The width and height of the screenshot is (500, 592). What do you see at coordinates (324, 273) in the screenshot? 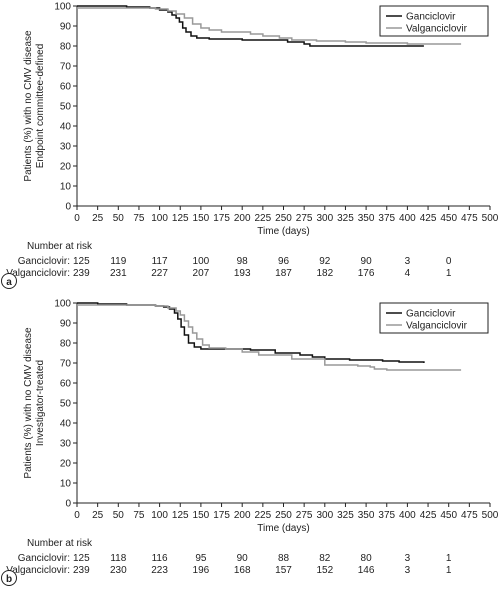
I see `risk-value: 182` at bounding box center [324, 273].